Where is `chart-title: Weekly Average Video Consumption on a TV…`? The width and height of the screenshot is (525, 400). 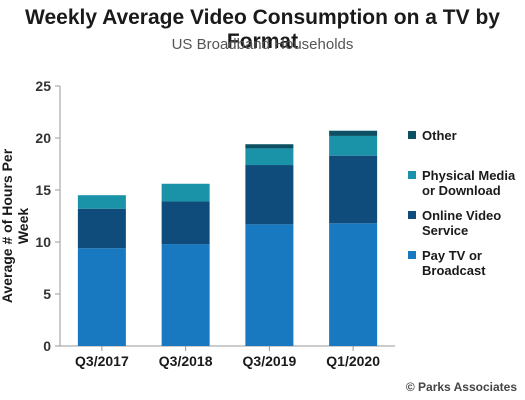 chart-title: Weekly Average Video Consumption on a TV… is located at coordinates (262, 29).